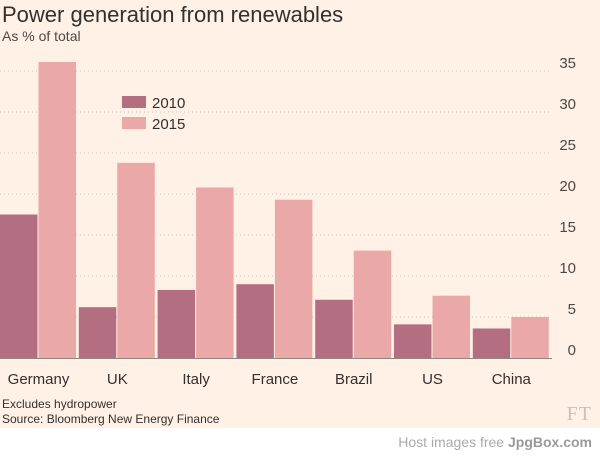 This screenshot has width=600, height=456. What do you see at coordinates (111, 419) in the screenshot?
I see `source-note: Source: Bloomberg New Energy Finance` at bounding box center [111, 419].